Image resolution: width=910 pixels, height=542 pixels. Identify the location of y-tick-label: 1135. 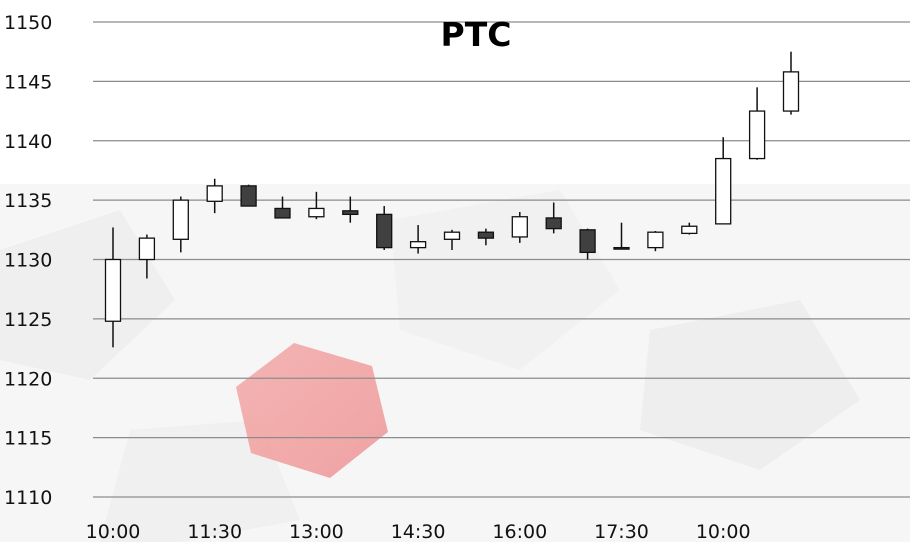
(28, 201).